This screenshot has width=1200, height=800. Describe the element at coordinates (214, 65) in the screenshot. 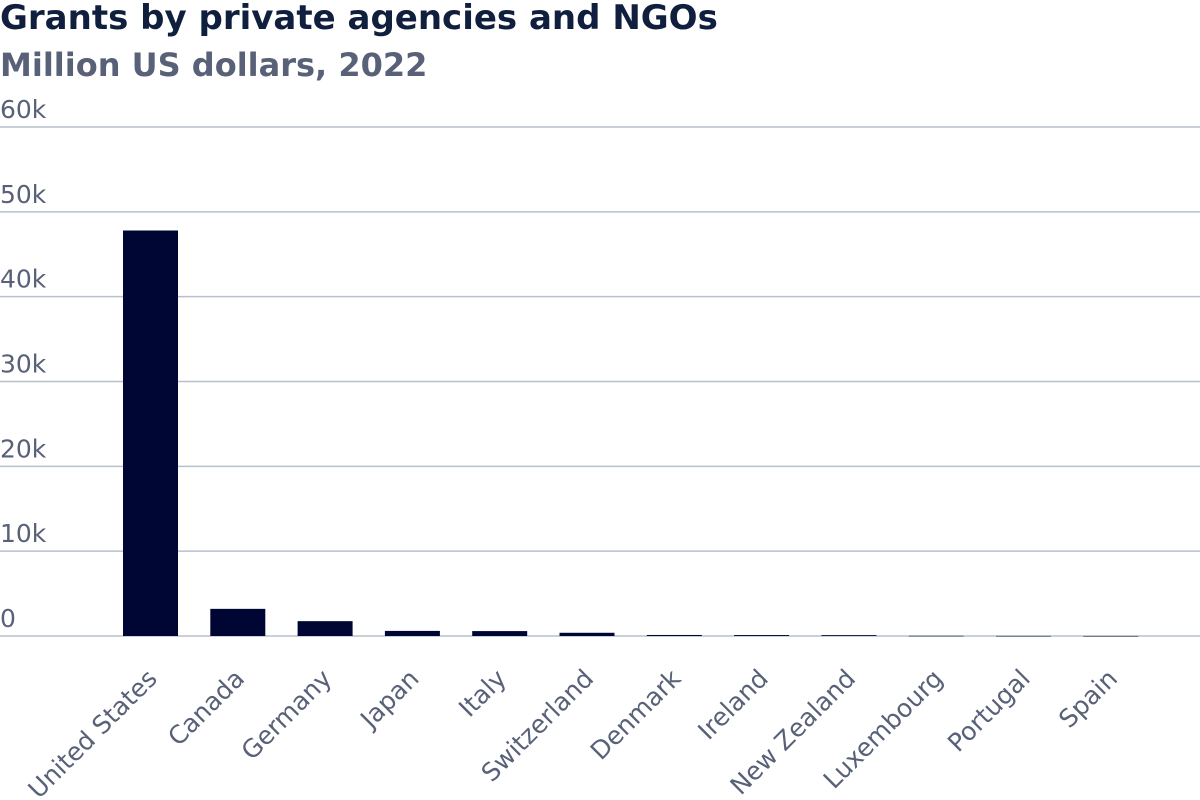

I see `chart-subtitle: Million US dollars, 2022` at that location.